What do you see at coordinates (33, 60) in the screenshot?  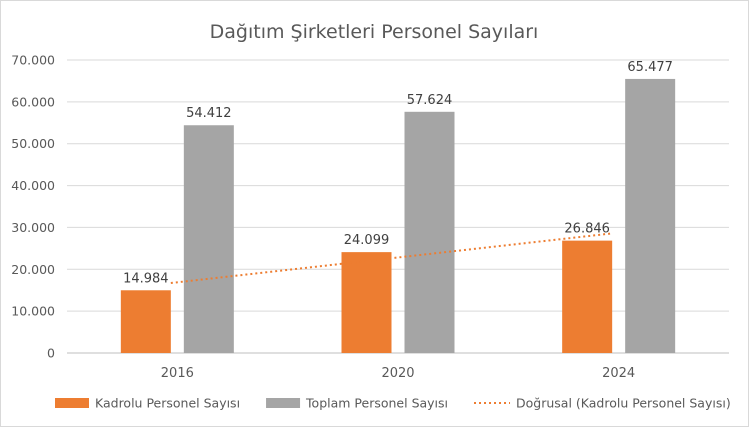 I see `y-tick-label: 70.000` at bounding box center [33, 60].